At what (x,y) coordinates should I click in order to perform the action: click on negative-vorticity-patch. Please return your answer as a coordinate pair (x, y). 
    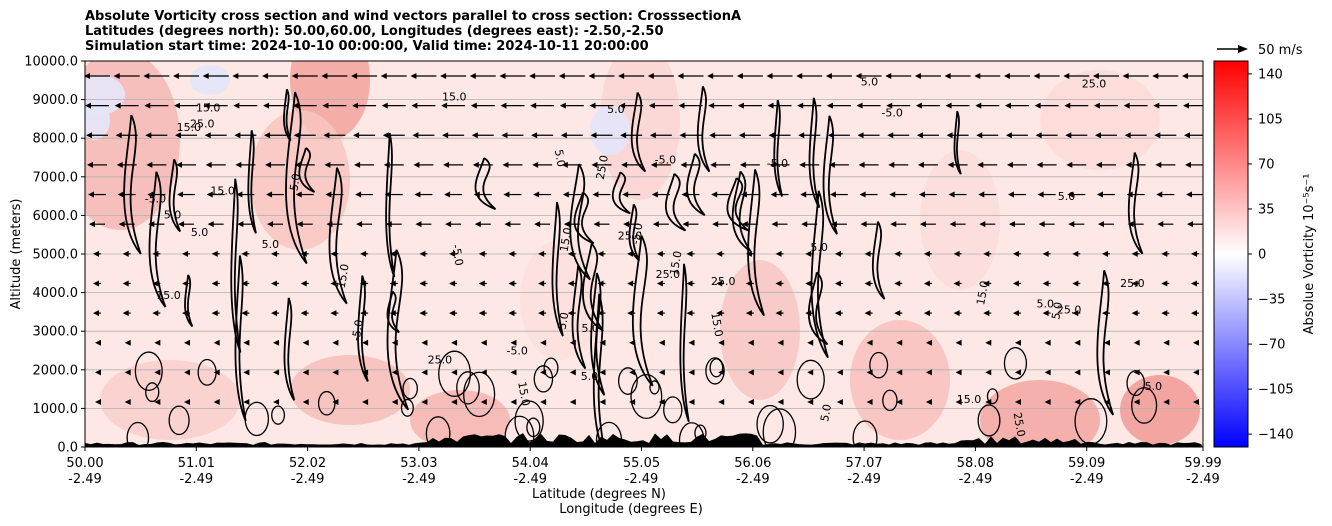
    Looking at the image, I should click on (610, 130).